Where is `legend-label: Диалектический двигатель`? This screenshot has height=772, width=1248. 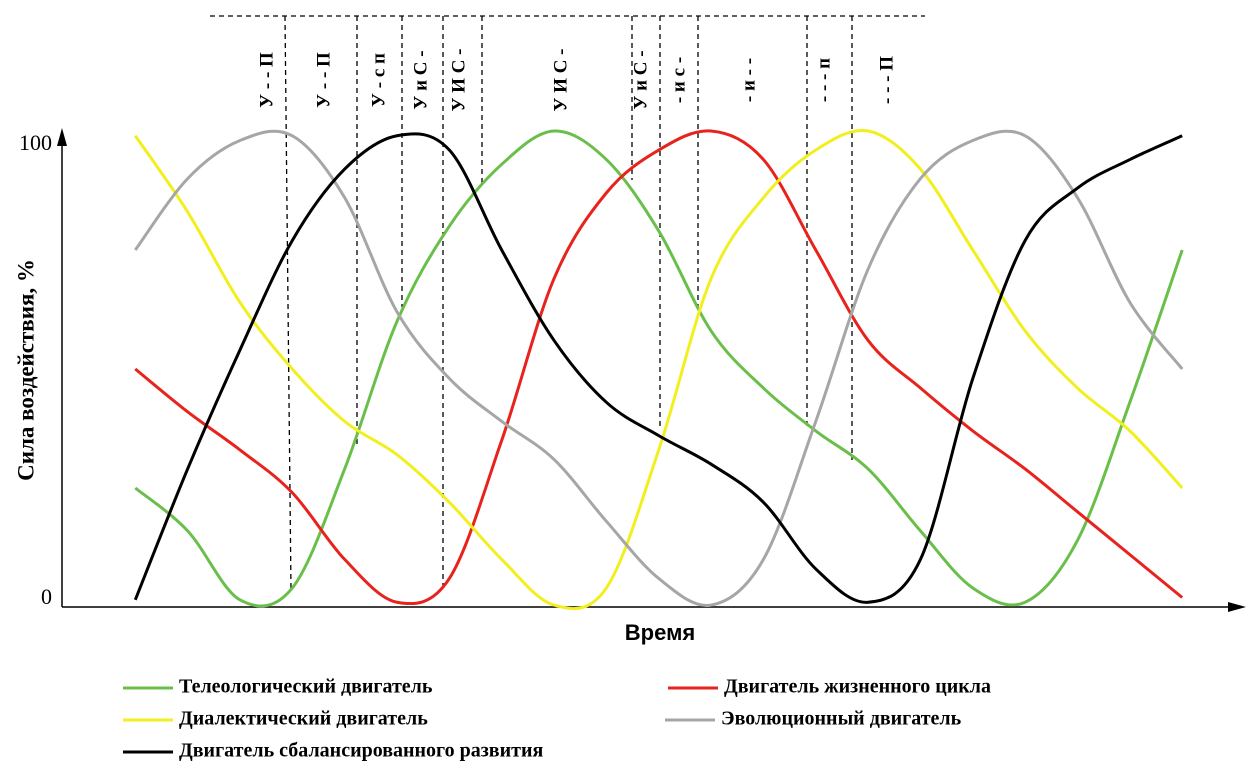 legend-label: Диалектический двигатель is located at coordinates (303, 719).